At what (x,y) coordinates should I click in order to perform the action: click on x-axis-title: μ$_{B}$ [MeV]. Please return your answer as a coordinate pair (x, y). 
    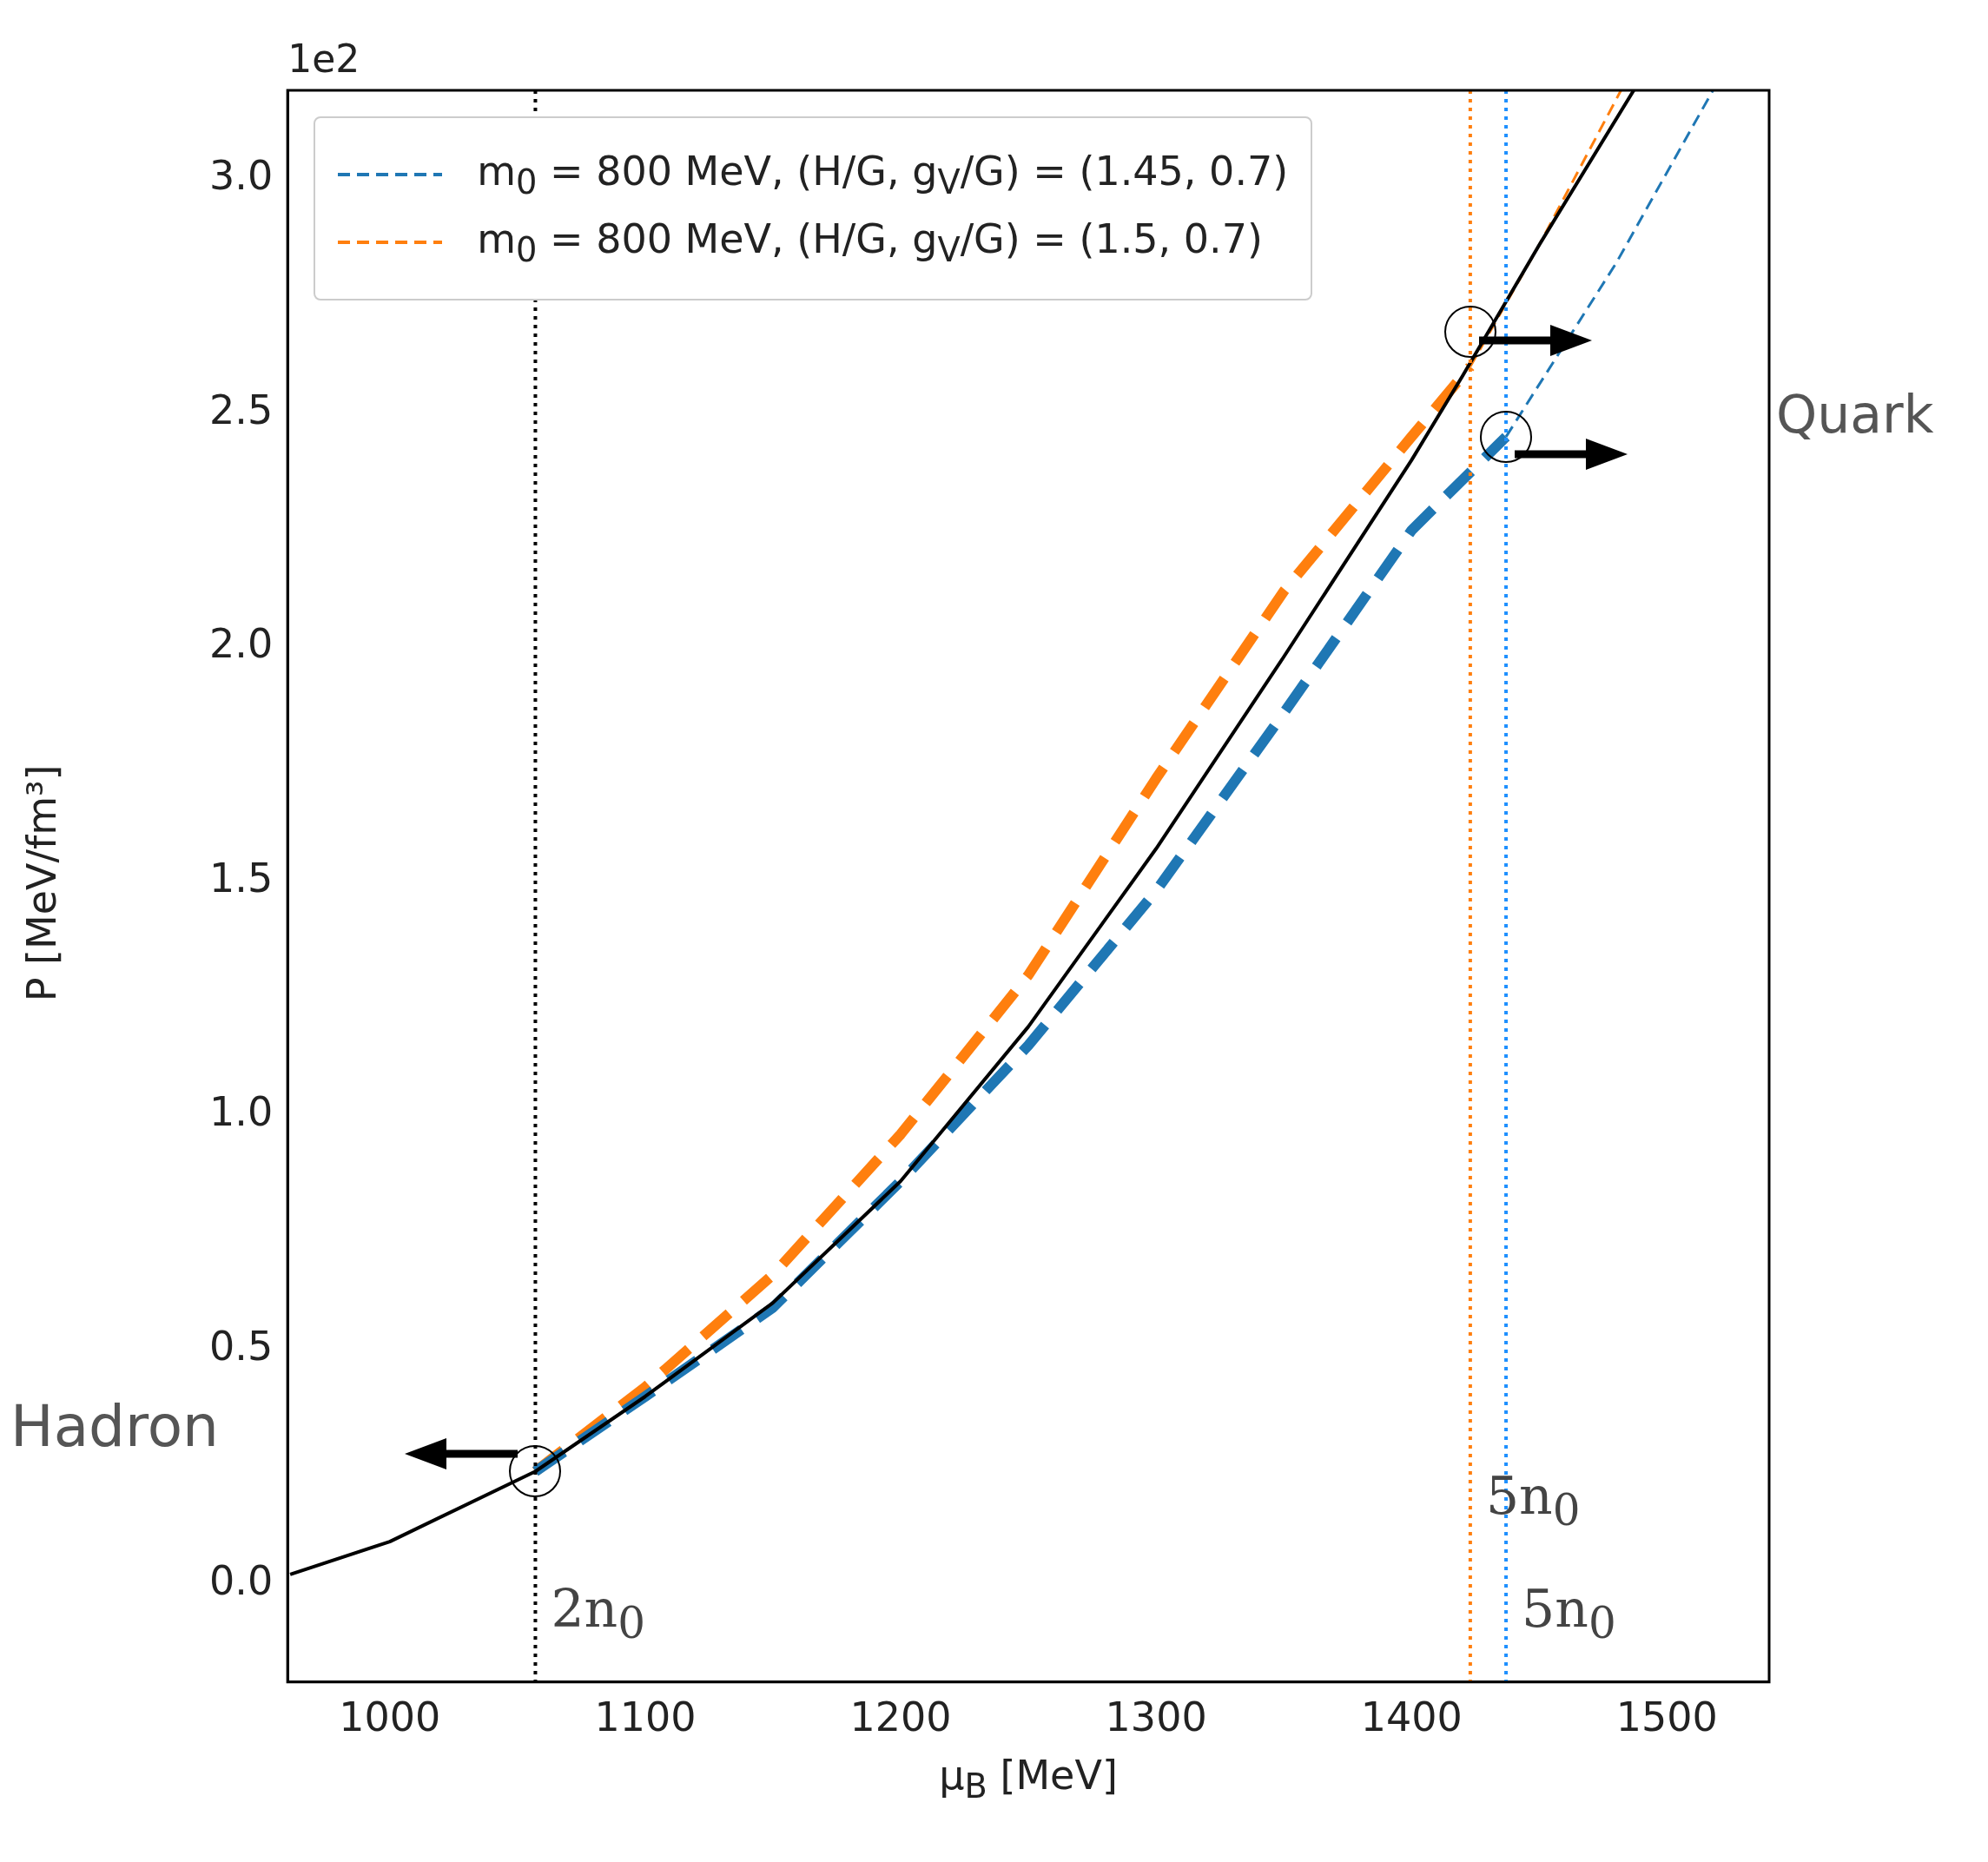
    Looking at the image, I should click on (1028, 1779).